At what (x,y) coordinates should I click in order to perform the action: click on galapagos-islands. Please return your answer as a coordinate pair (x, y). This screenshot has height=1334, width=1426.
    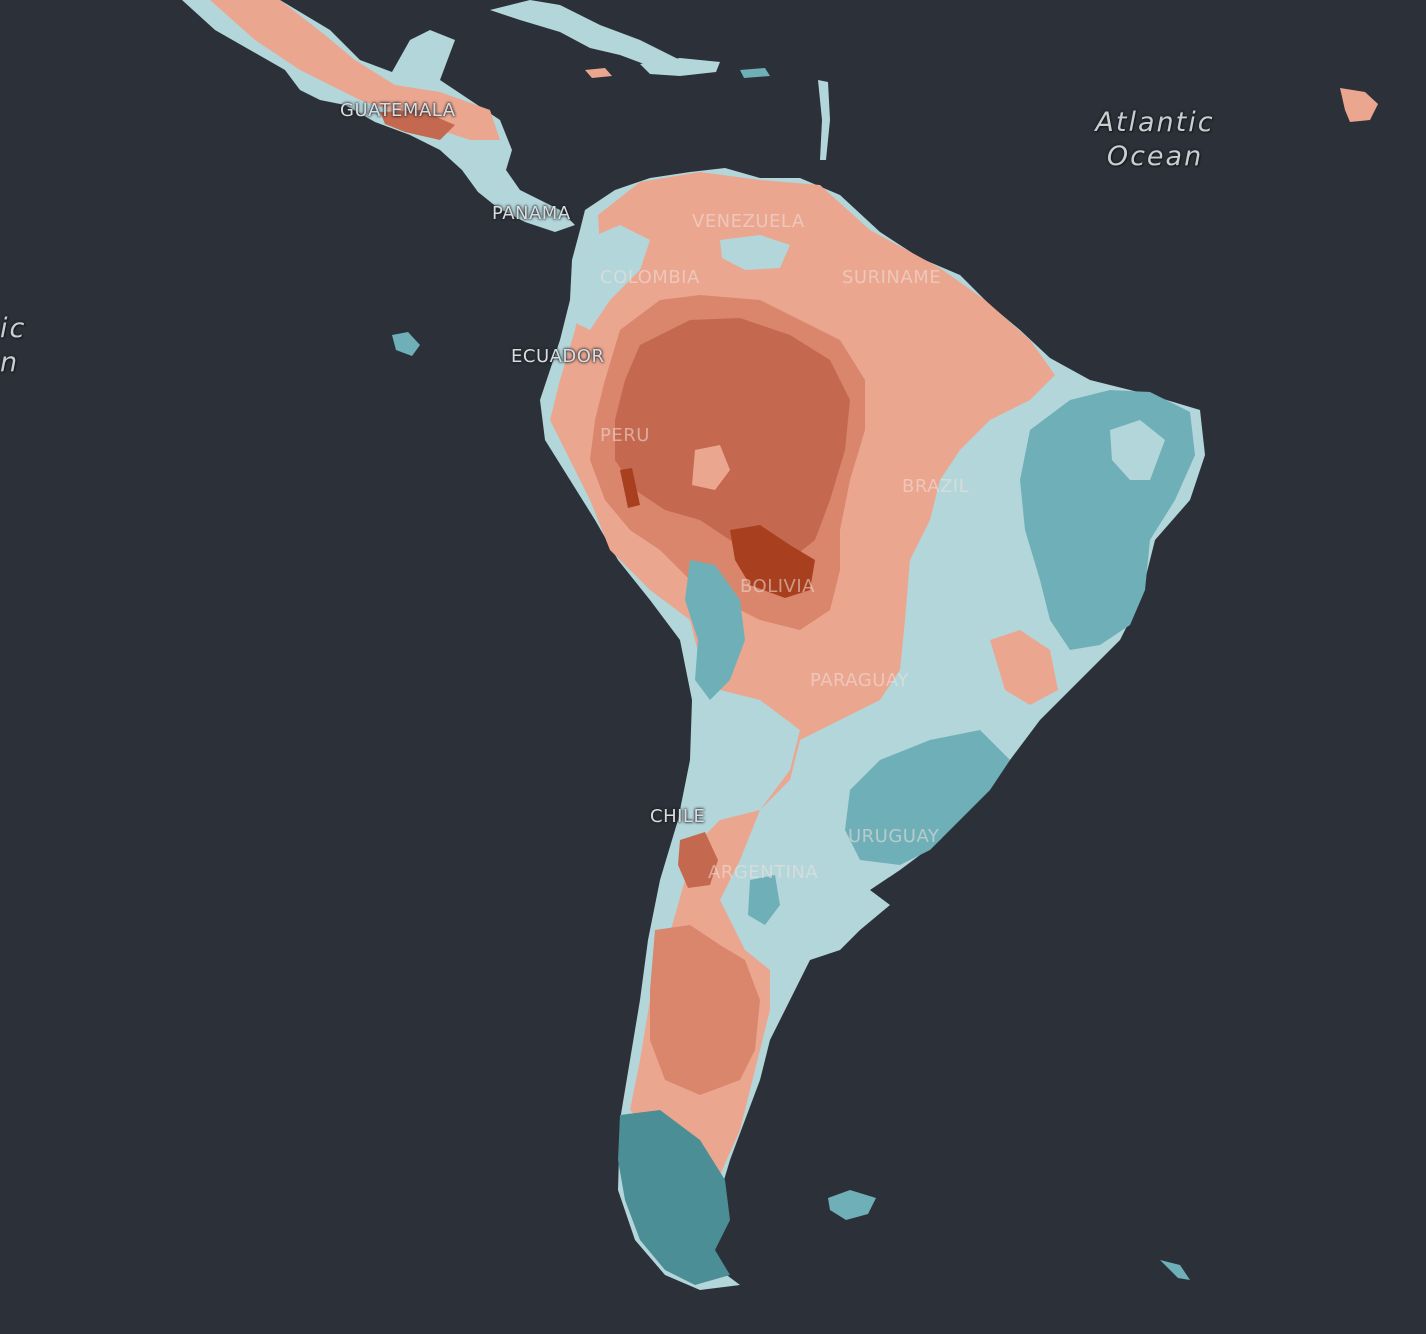
    Looking at the image, I should click on (406, 344).